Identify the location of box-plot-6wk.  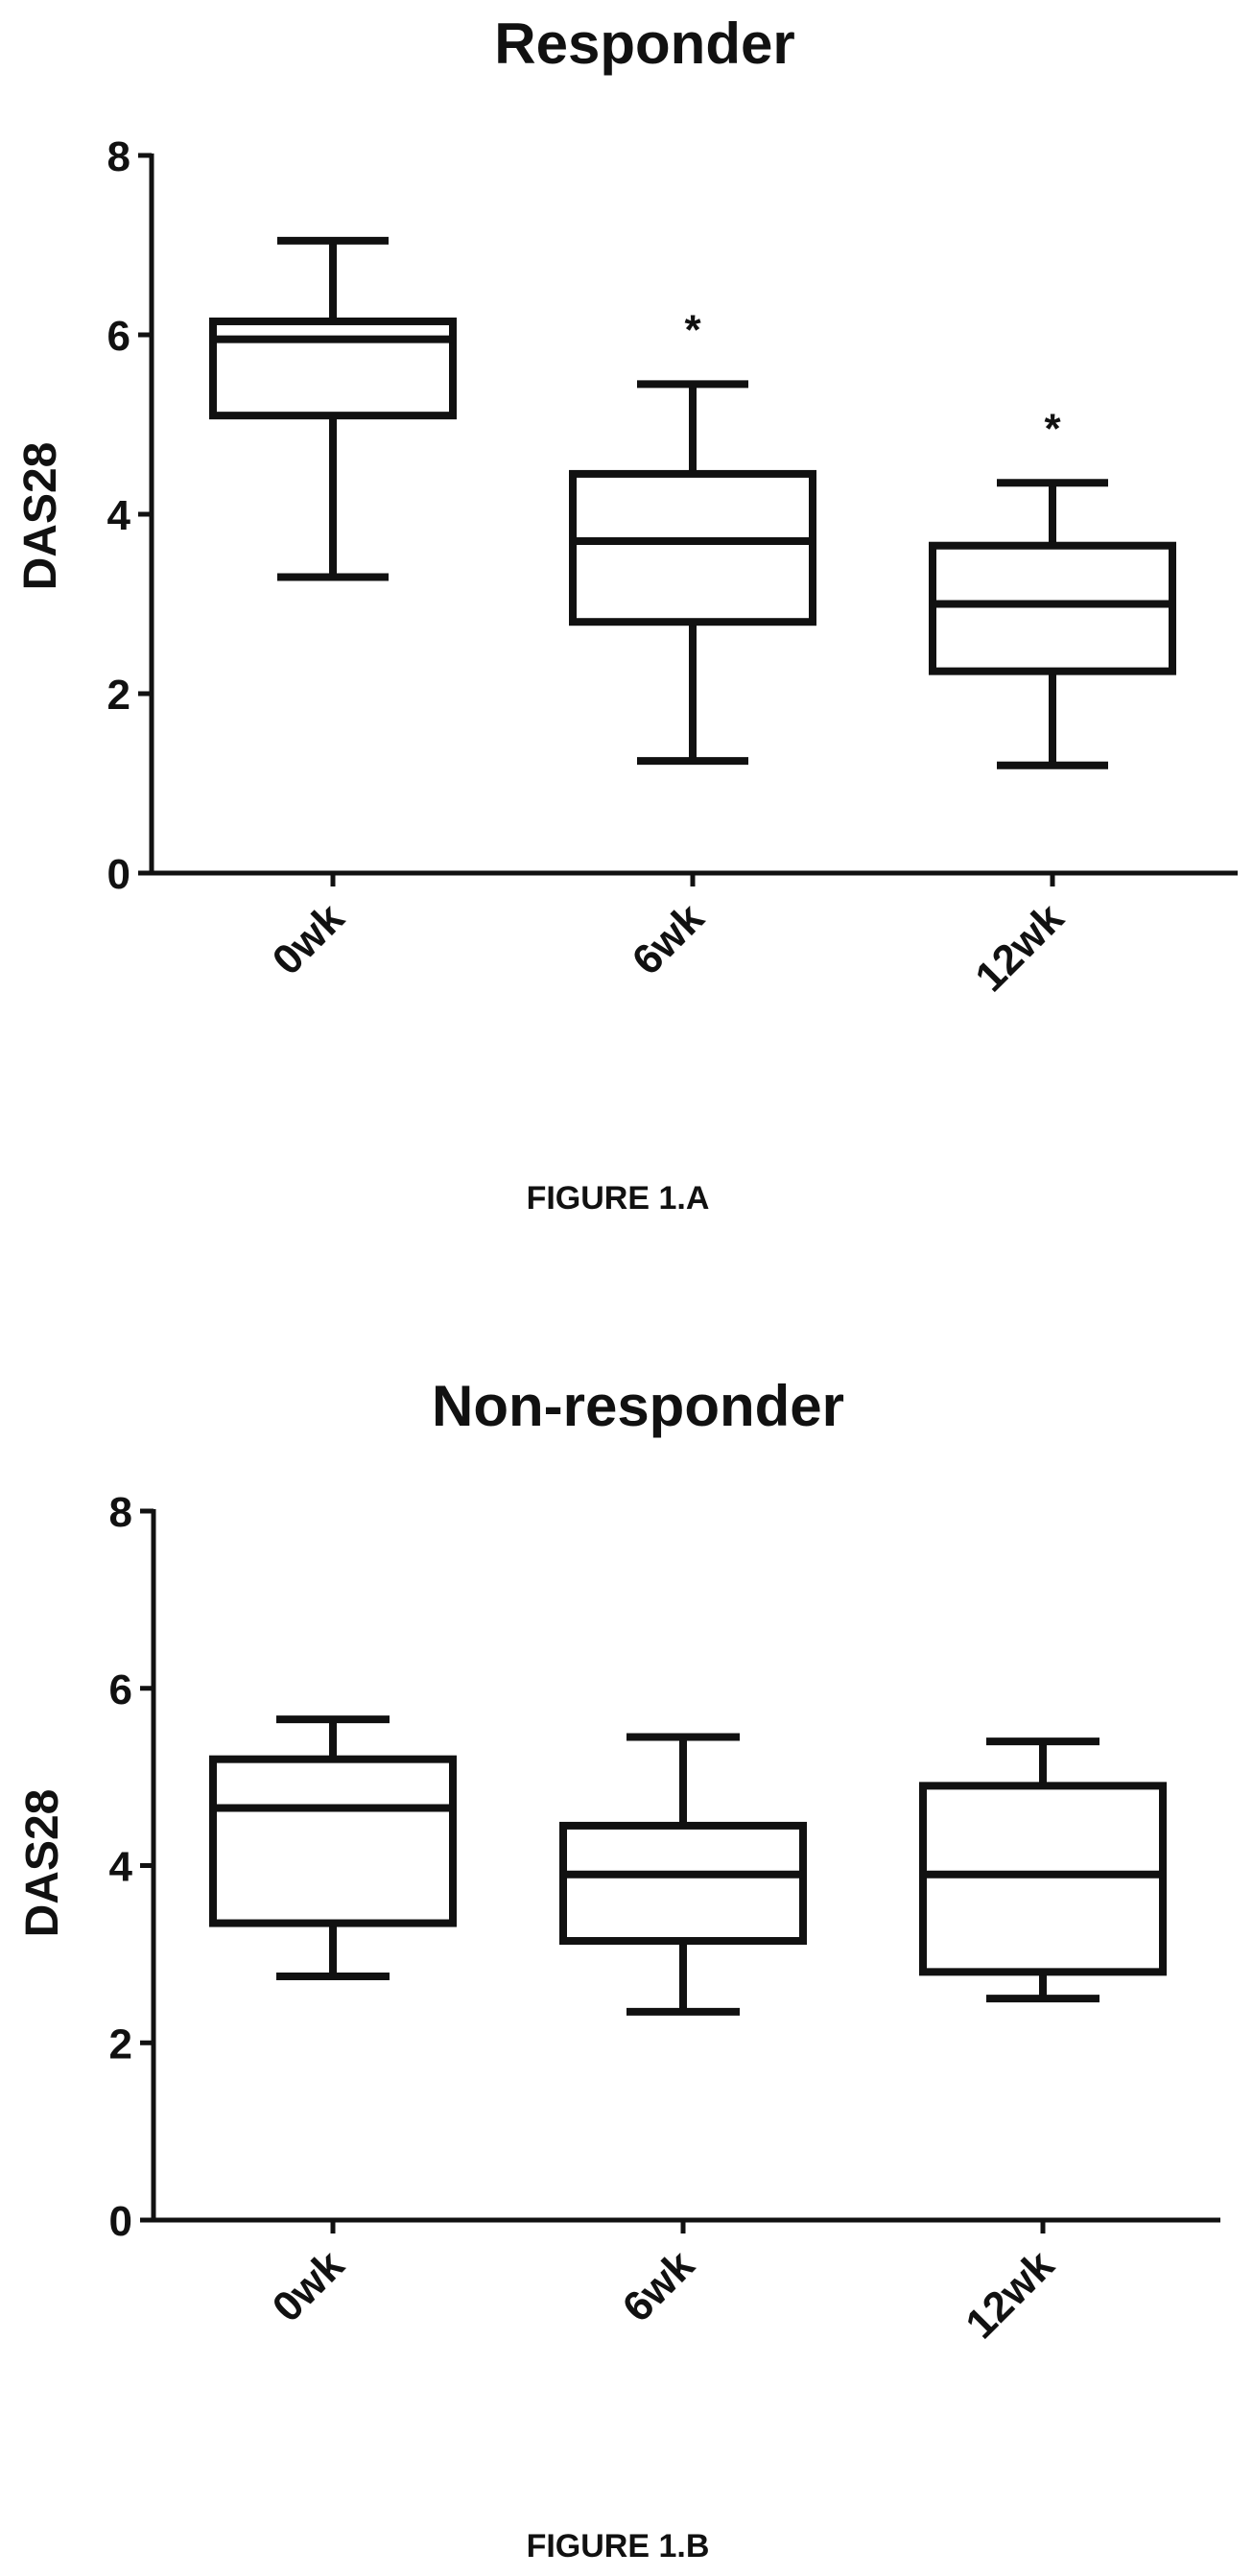
(683, 1875).